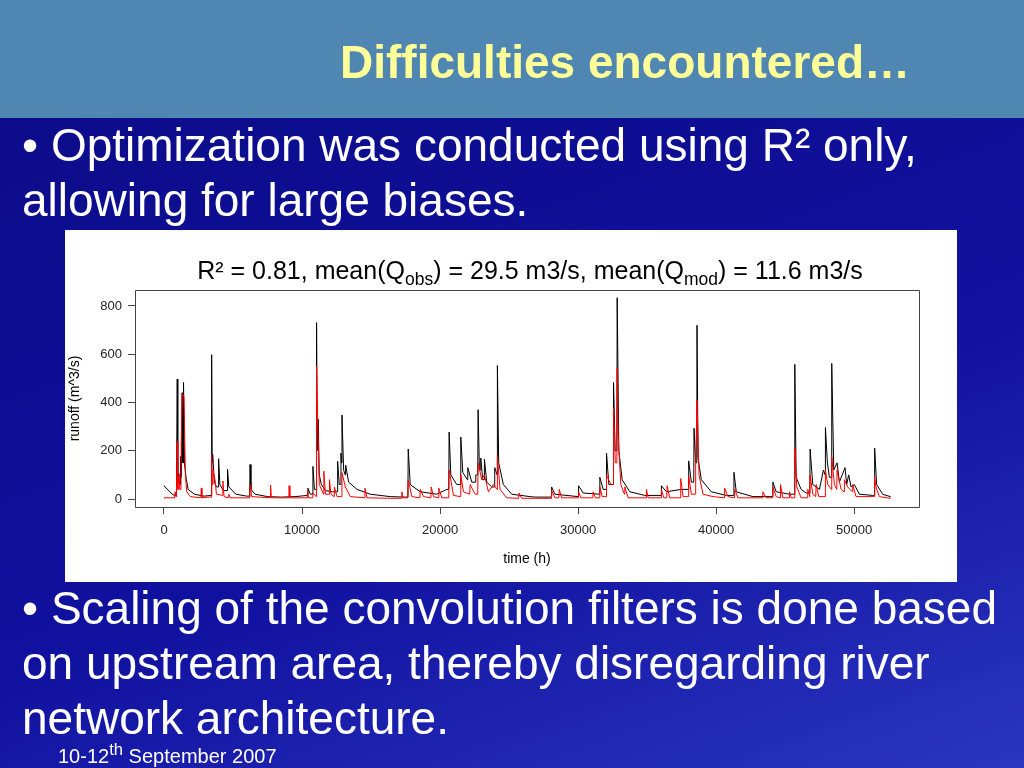 Image resolution: width=1024 pixels, height=768 pixels. I want to click on y-axis-title: runoff (m^3/s), so click(74, 398).